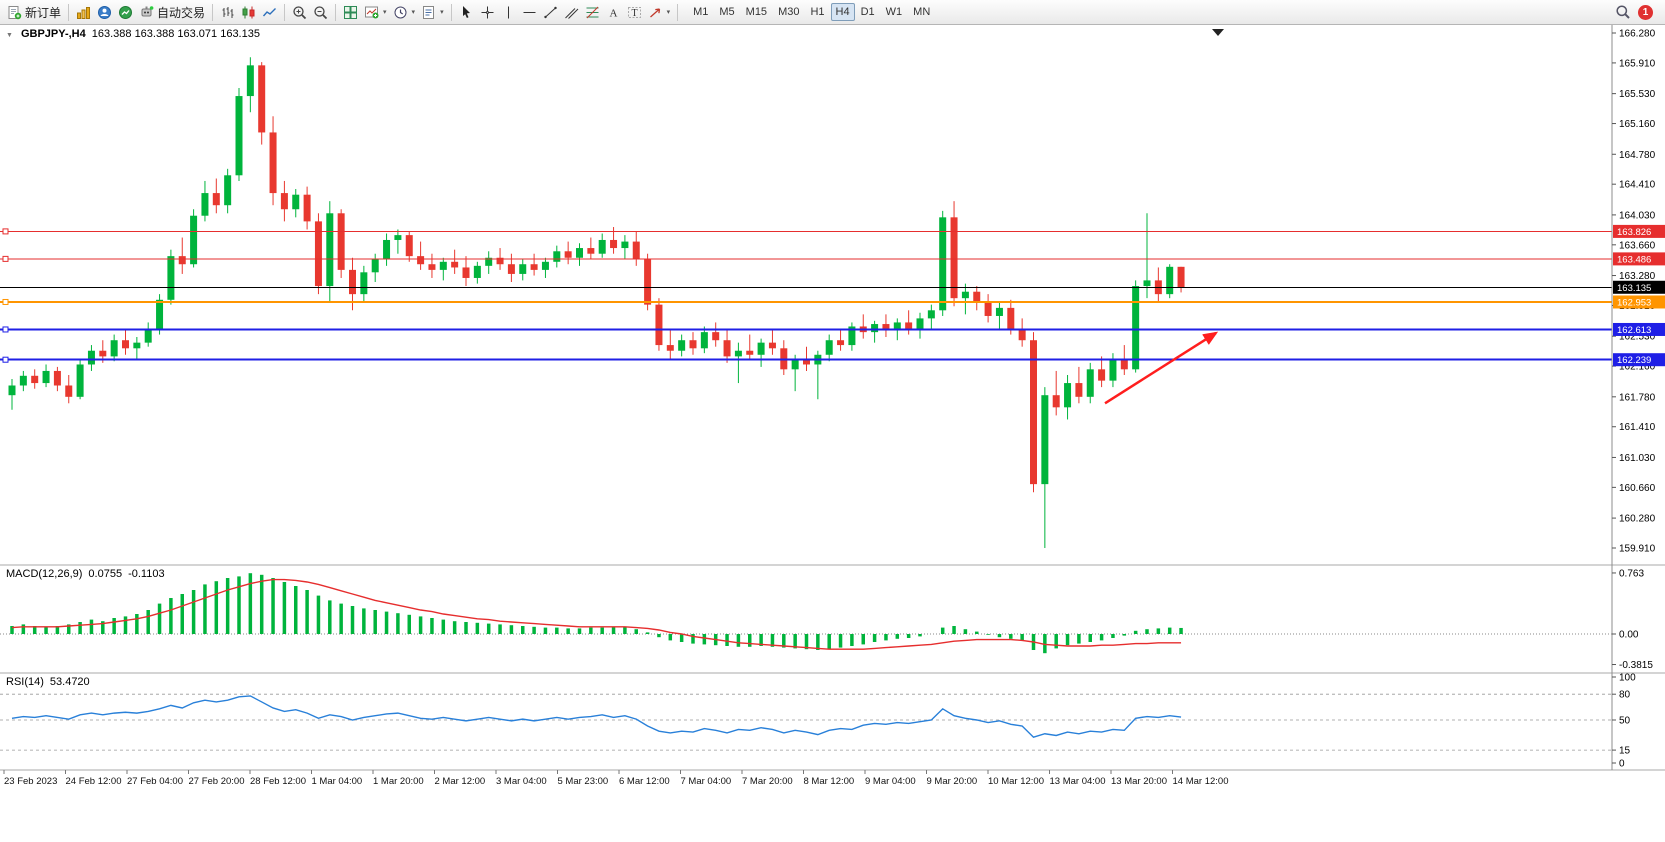 The height and width of the screenshot is (842, 1665). What do you see at coordinates (817, 12) in the screenshot?
I see `timeframe-h1: H1` at bounding box center [817, 12].